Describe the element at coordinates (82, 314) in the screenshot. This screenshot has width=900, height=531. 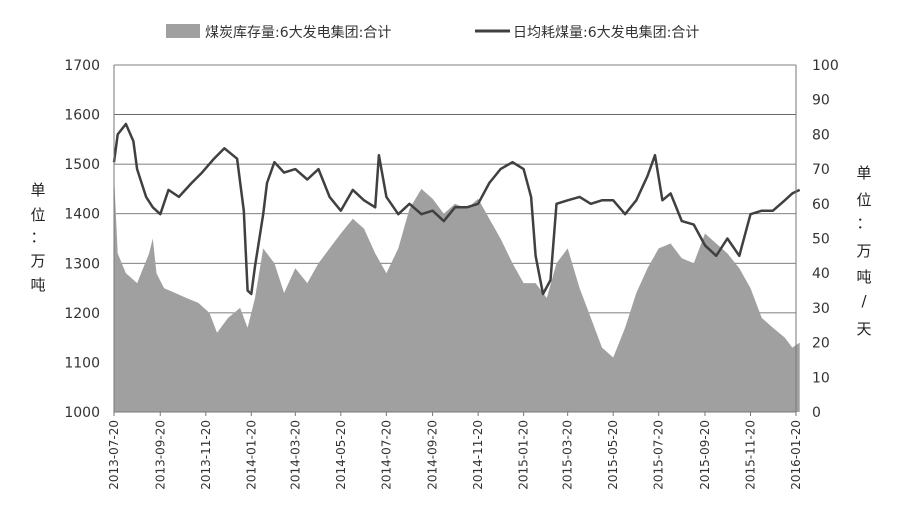
I see `y-left-tick-label: 1200` at that location.